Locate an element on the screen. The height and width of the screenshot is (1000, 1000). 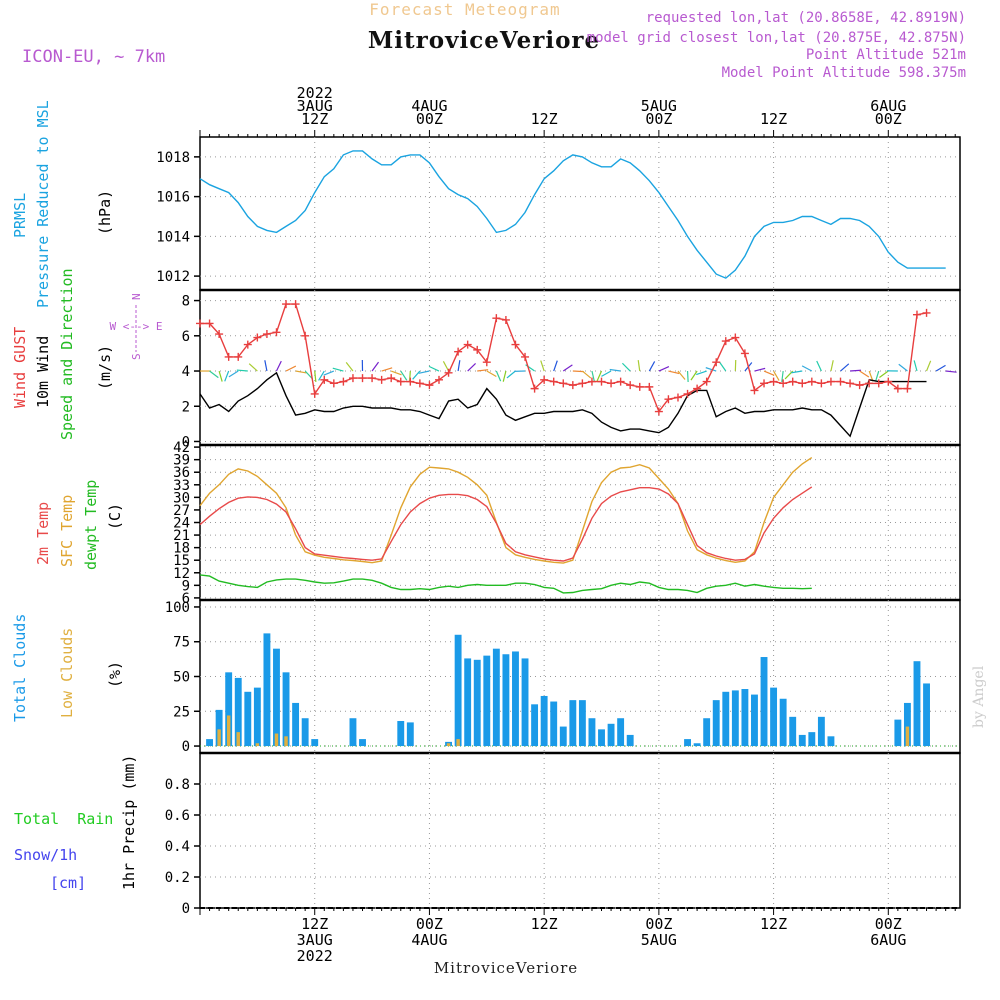
y-tick-label: 42 is located at coordinates (181, 448).